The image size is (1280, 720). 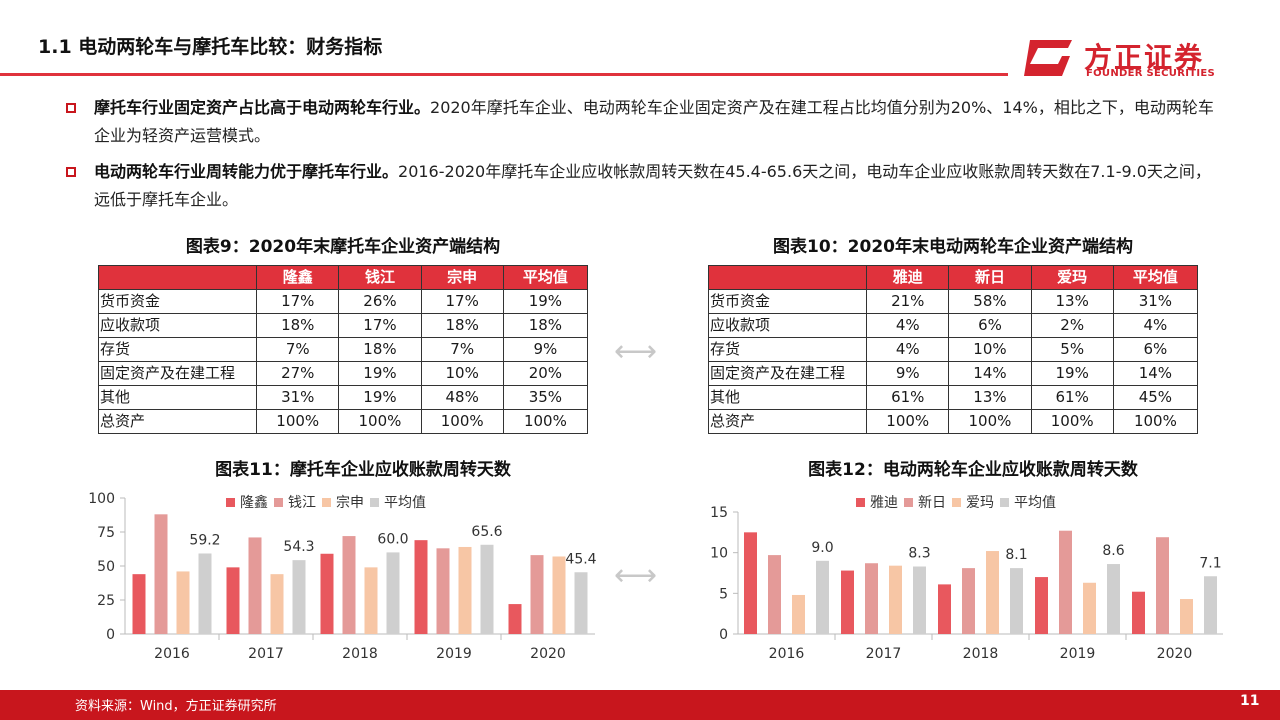 I want to click on y-tick-label: 25, so click(x=106, y=601).